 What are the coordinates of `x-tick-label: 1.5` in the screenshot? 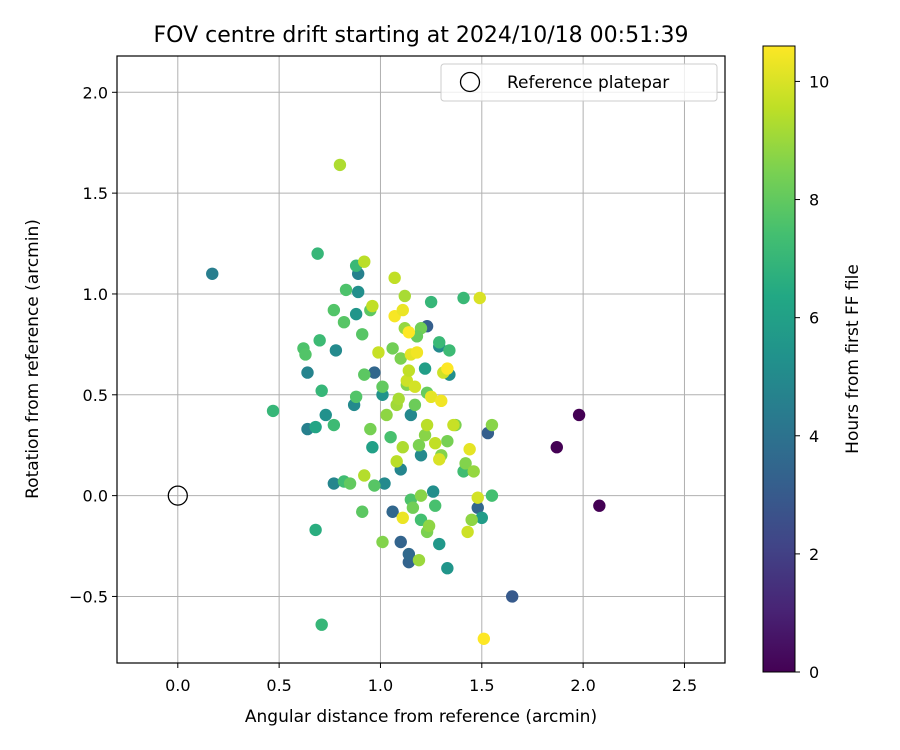 It's located at (481, 685).